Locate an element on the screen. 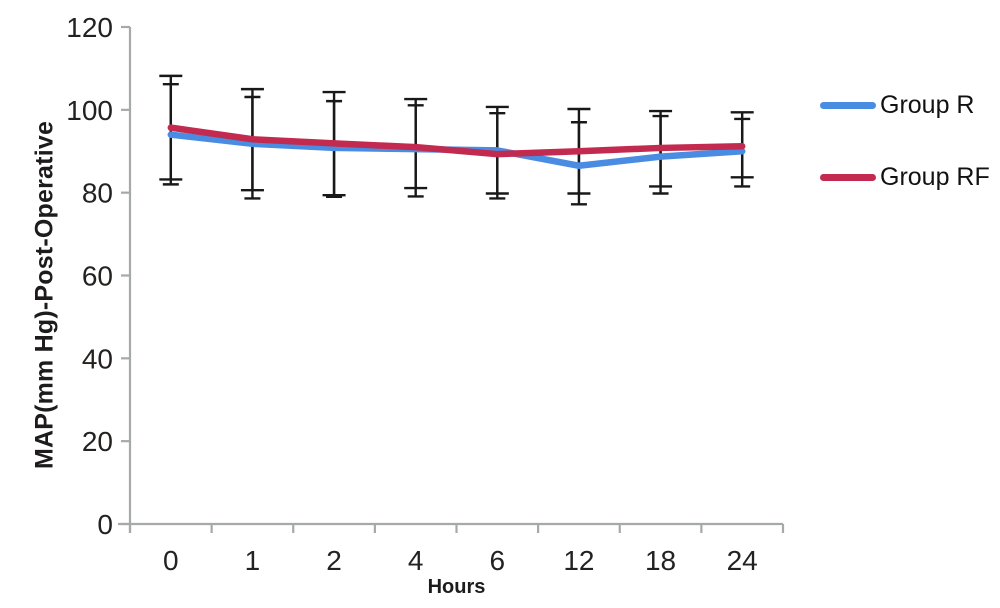 The height and width of the screenshot is (608, 1000). x-tick-label: 0 is located at coordinates (171, 560).